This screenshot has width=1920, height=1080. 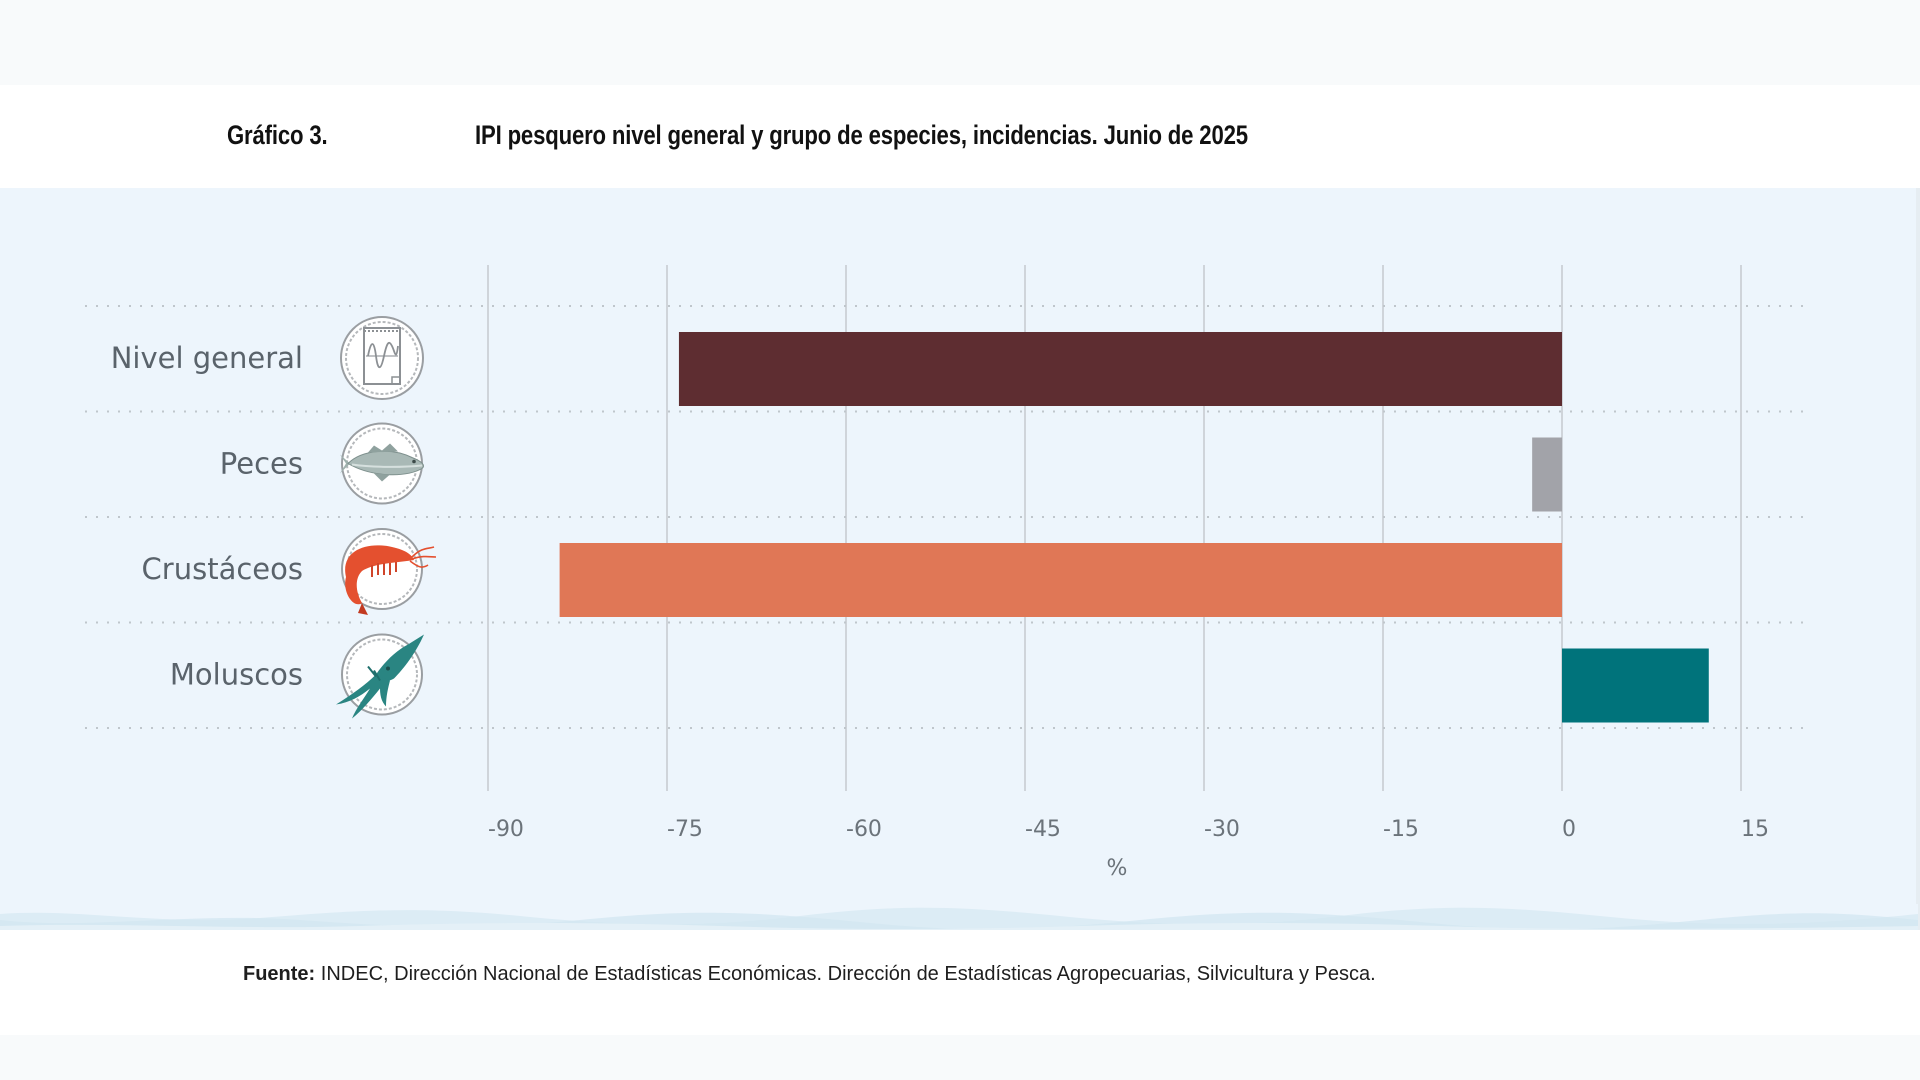 What do you see at coordinates (1060, 580) in the screenshot?
I see `bar-crustaceos` at bounding box center [1060, 580].